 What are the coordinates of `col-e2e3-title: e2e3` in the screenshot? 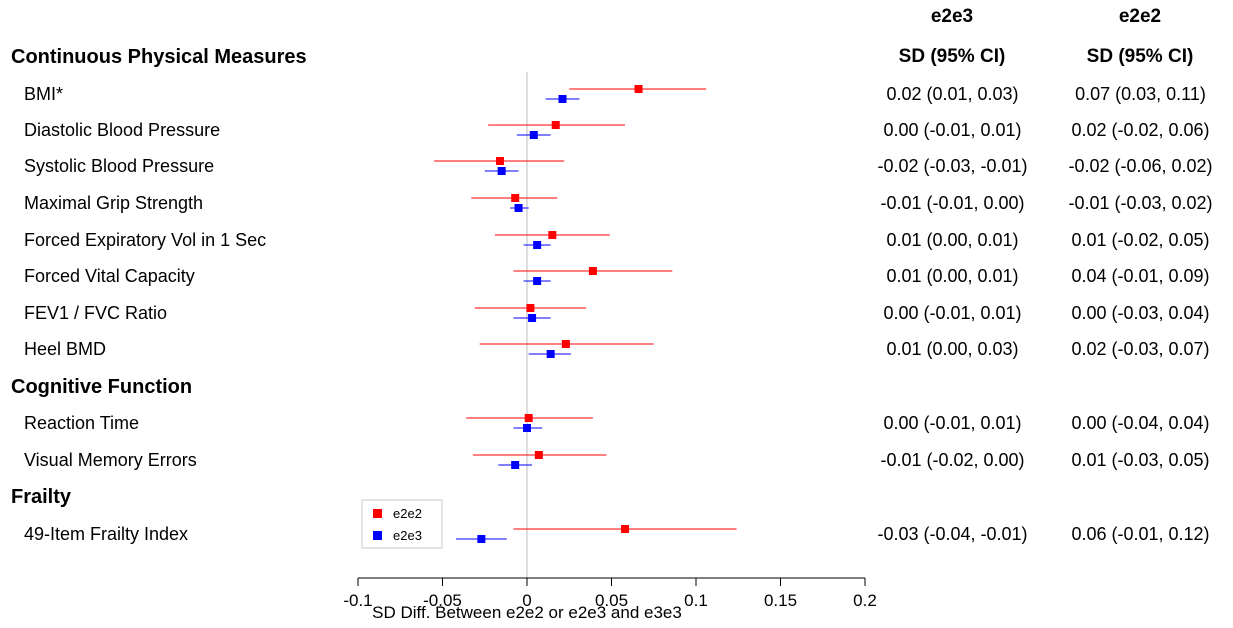 It's located at (952, 16).